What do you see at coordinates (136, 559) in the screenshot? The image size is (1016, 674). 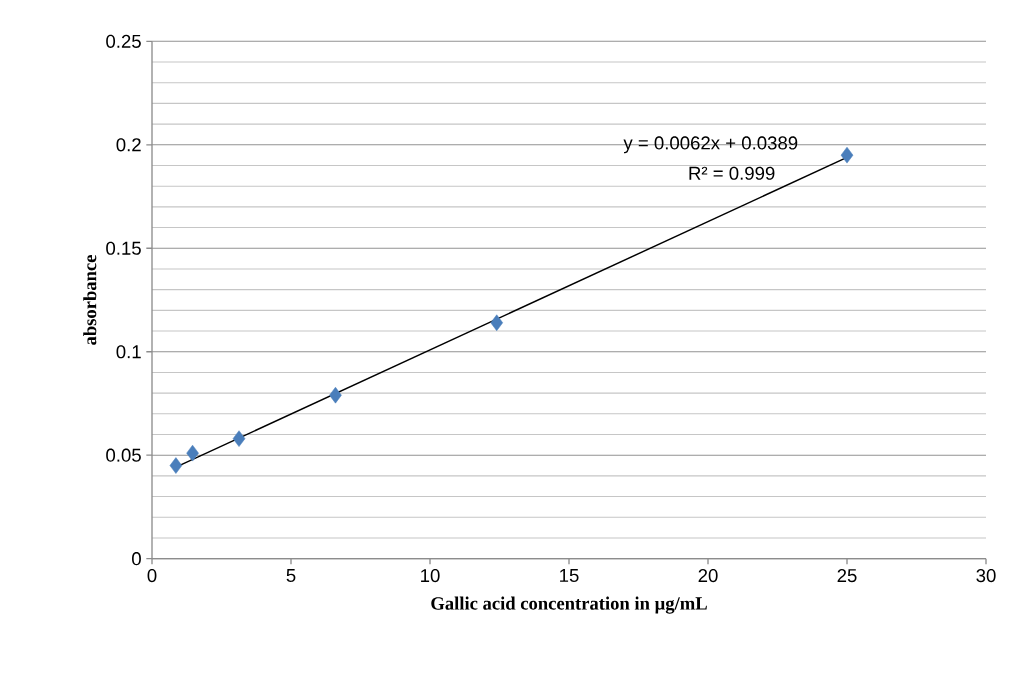 I see `y-tick-label: 0` at bounding box center [136, 559].